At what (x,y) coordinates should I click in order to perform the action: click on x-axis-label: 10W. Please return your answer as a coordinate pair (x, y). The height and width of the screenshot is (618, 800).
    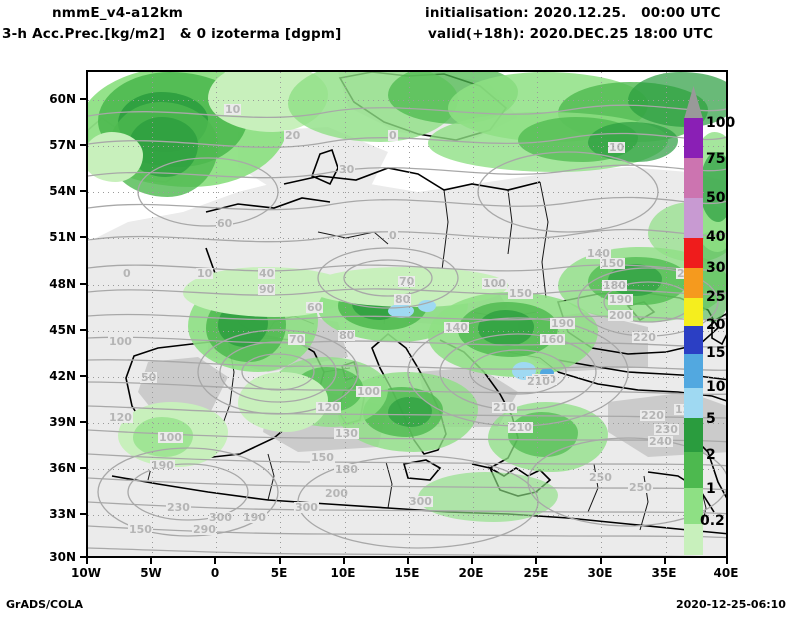
    Looking at the image, I should click on (86, 573).